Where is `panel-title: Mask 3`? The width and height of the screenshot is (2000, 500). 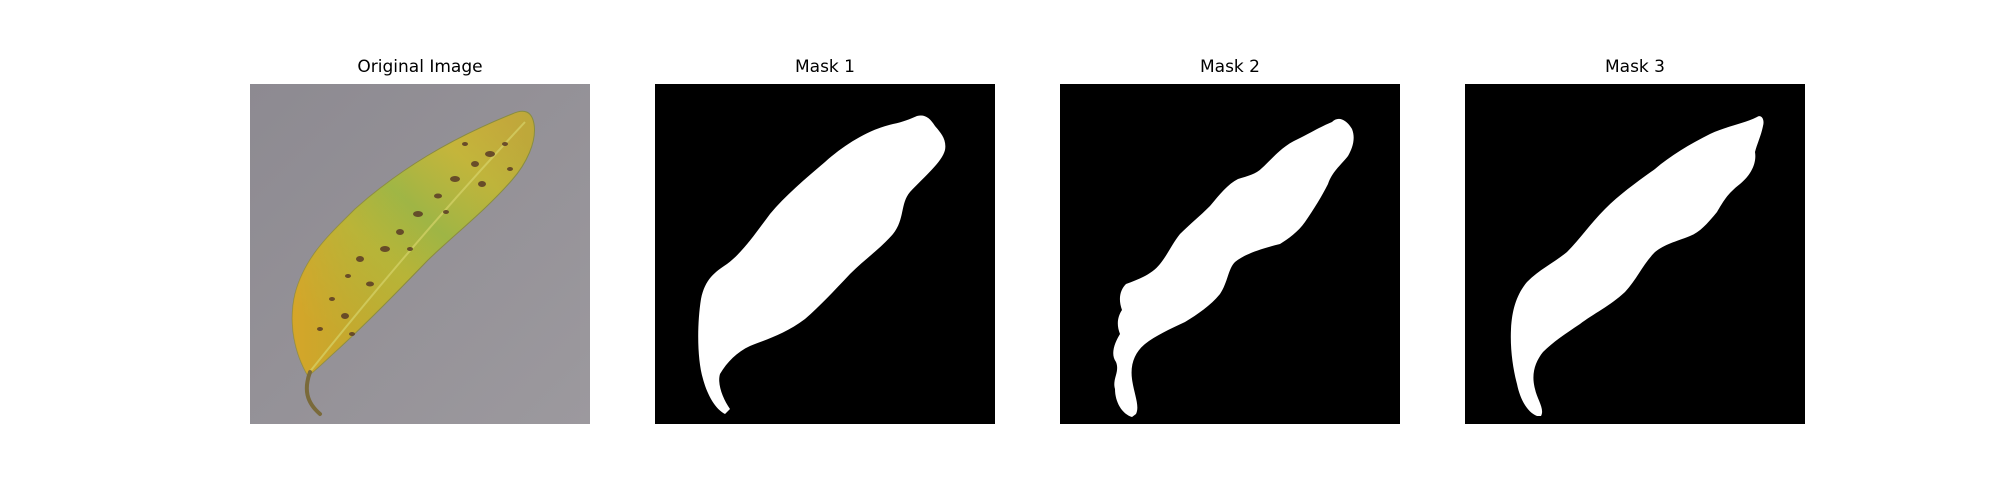
panel-title: Mask 3 is located at coordinates (1634, 67).